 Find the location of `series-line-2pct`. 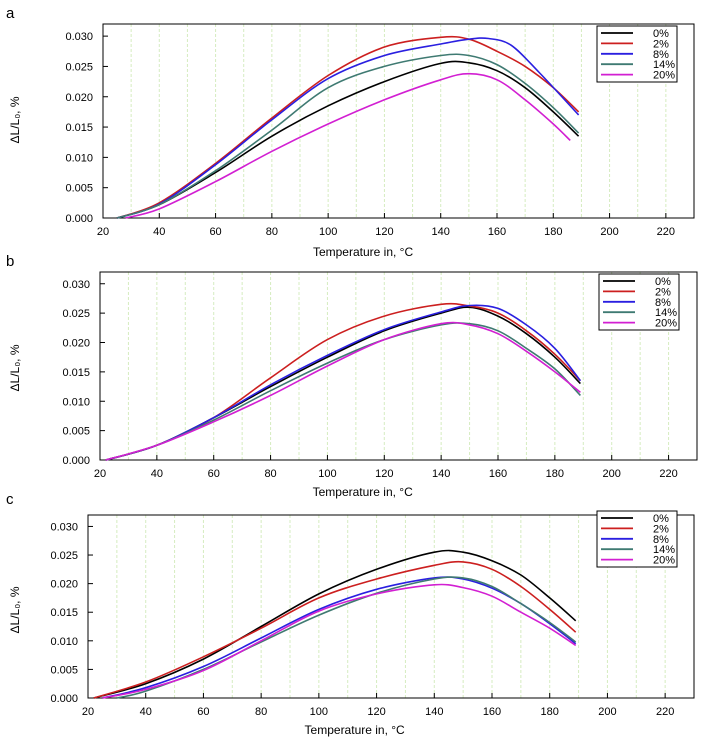

series-line-2pct is located at coordinates (335, 629).